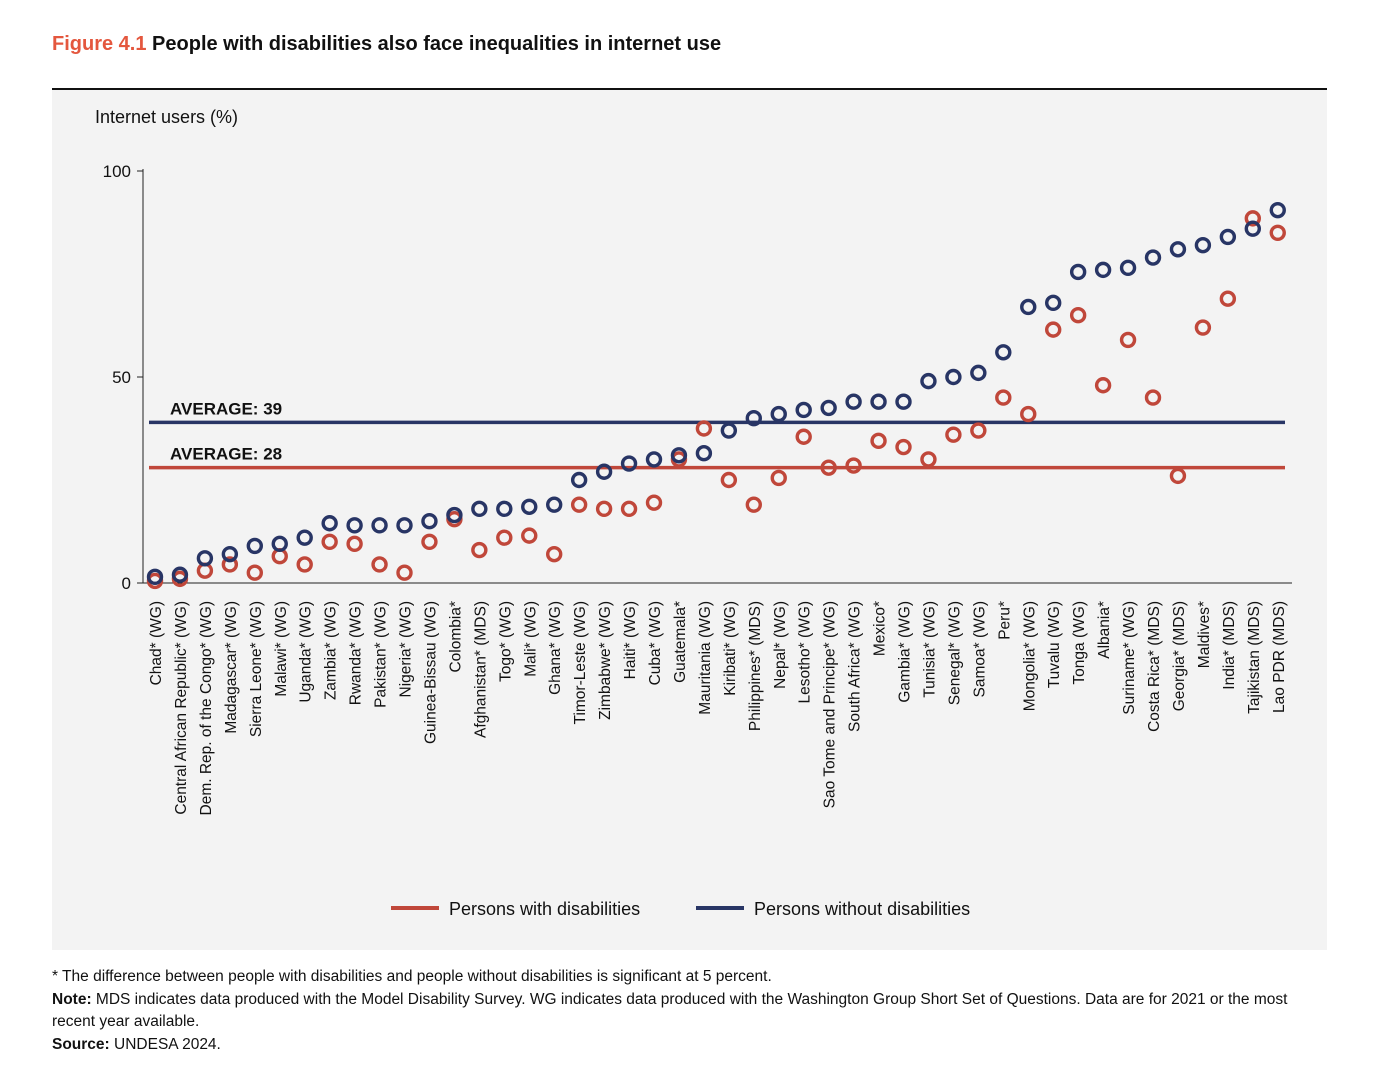 The image size is (1390, 1092). Describe the element at coordinates (406, 649) in the screenshot. I see `x-tick-label: Nigeria* (WG)` at that location.